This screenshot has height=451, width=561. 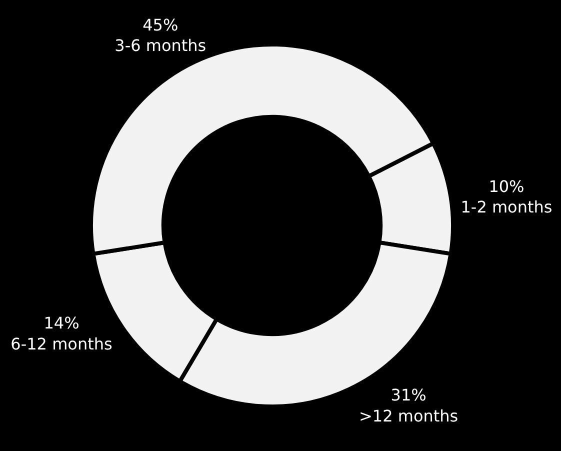 I want to click on slice-label: 6-12 months, so click(x=61, y=344).